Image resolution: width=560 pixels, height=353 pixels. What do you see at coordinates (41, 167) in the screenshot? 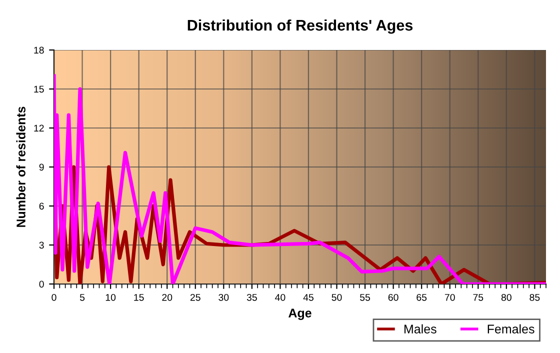
I see `y-tick-label: 9` at bounding box center [41, 167].